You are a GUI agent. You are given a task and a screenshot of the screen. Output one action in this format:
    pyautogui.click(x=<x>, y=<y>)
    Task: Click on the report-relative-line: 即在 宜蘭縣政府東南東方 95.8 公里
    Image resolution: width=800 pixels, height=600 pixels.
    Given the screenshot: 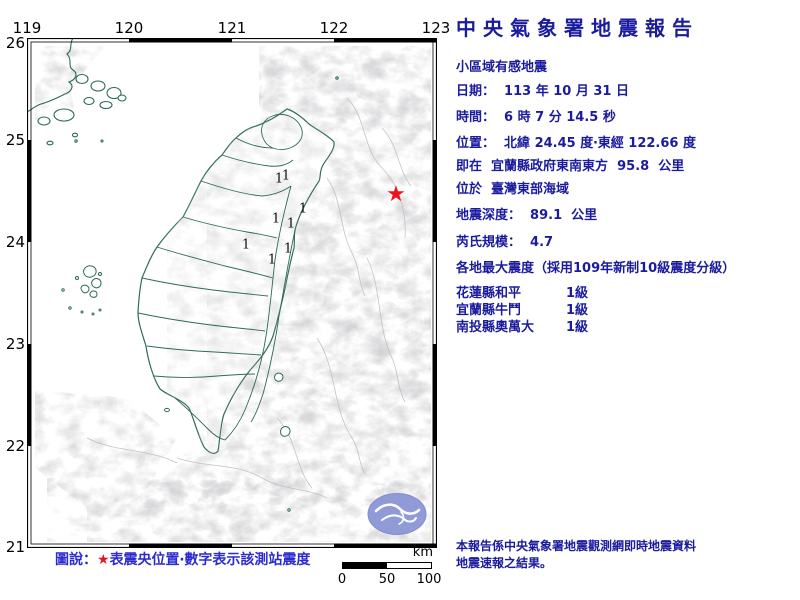 What is the action you would take?
    pyautogui.click(x=570, y=166)
    